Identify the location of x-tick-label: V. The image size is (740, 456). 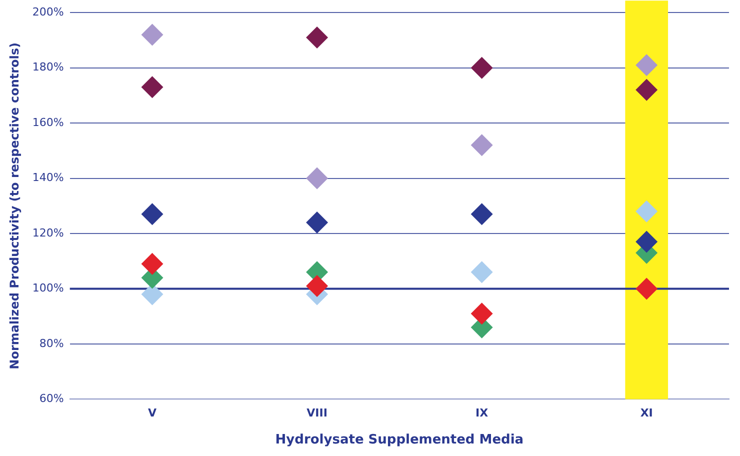
(152, 413).